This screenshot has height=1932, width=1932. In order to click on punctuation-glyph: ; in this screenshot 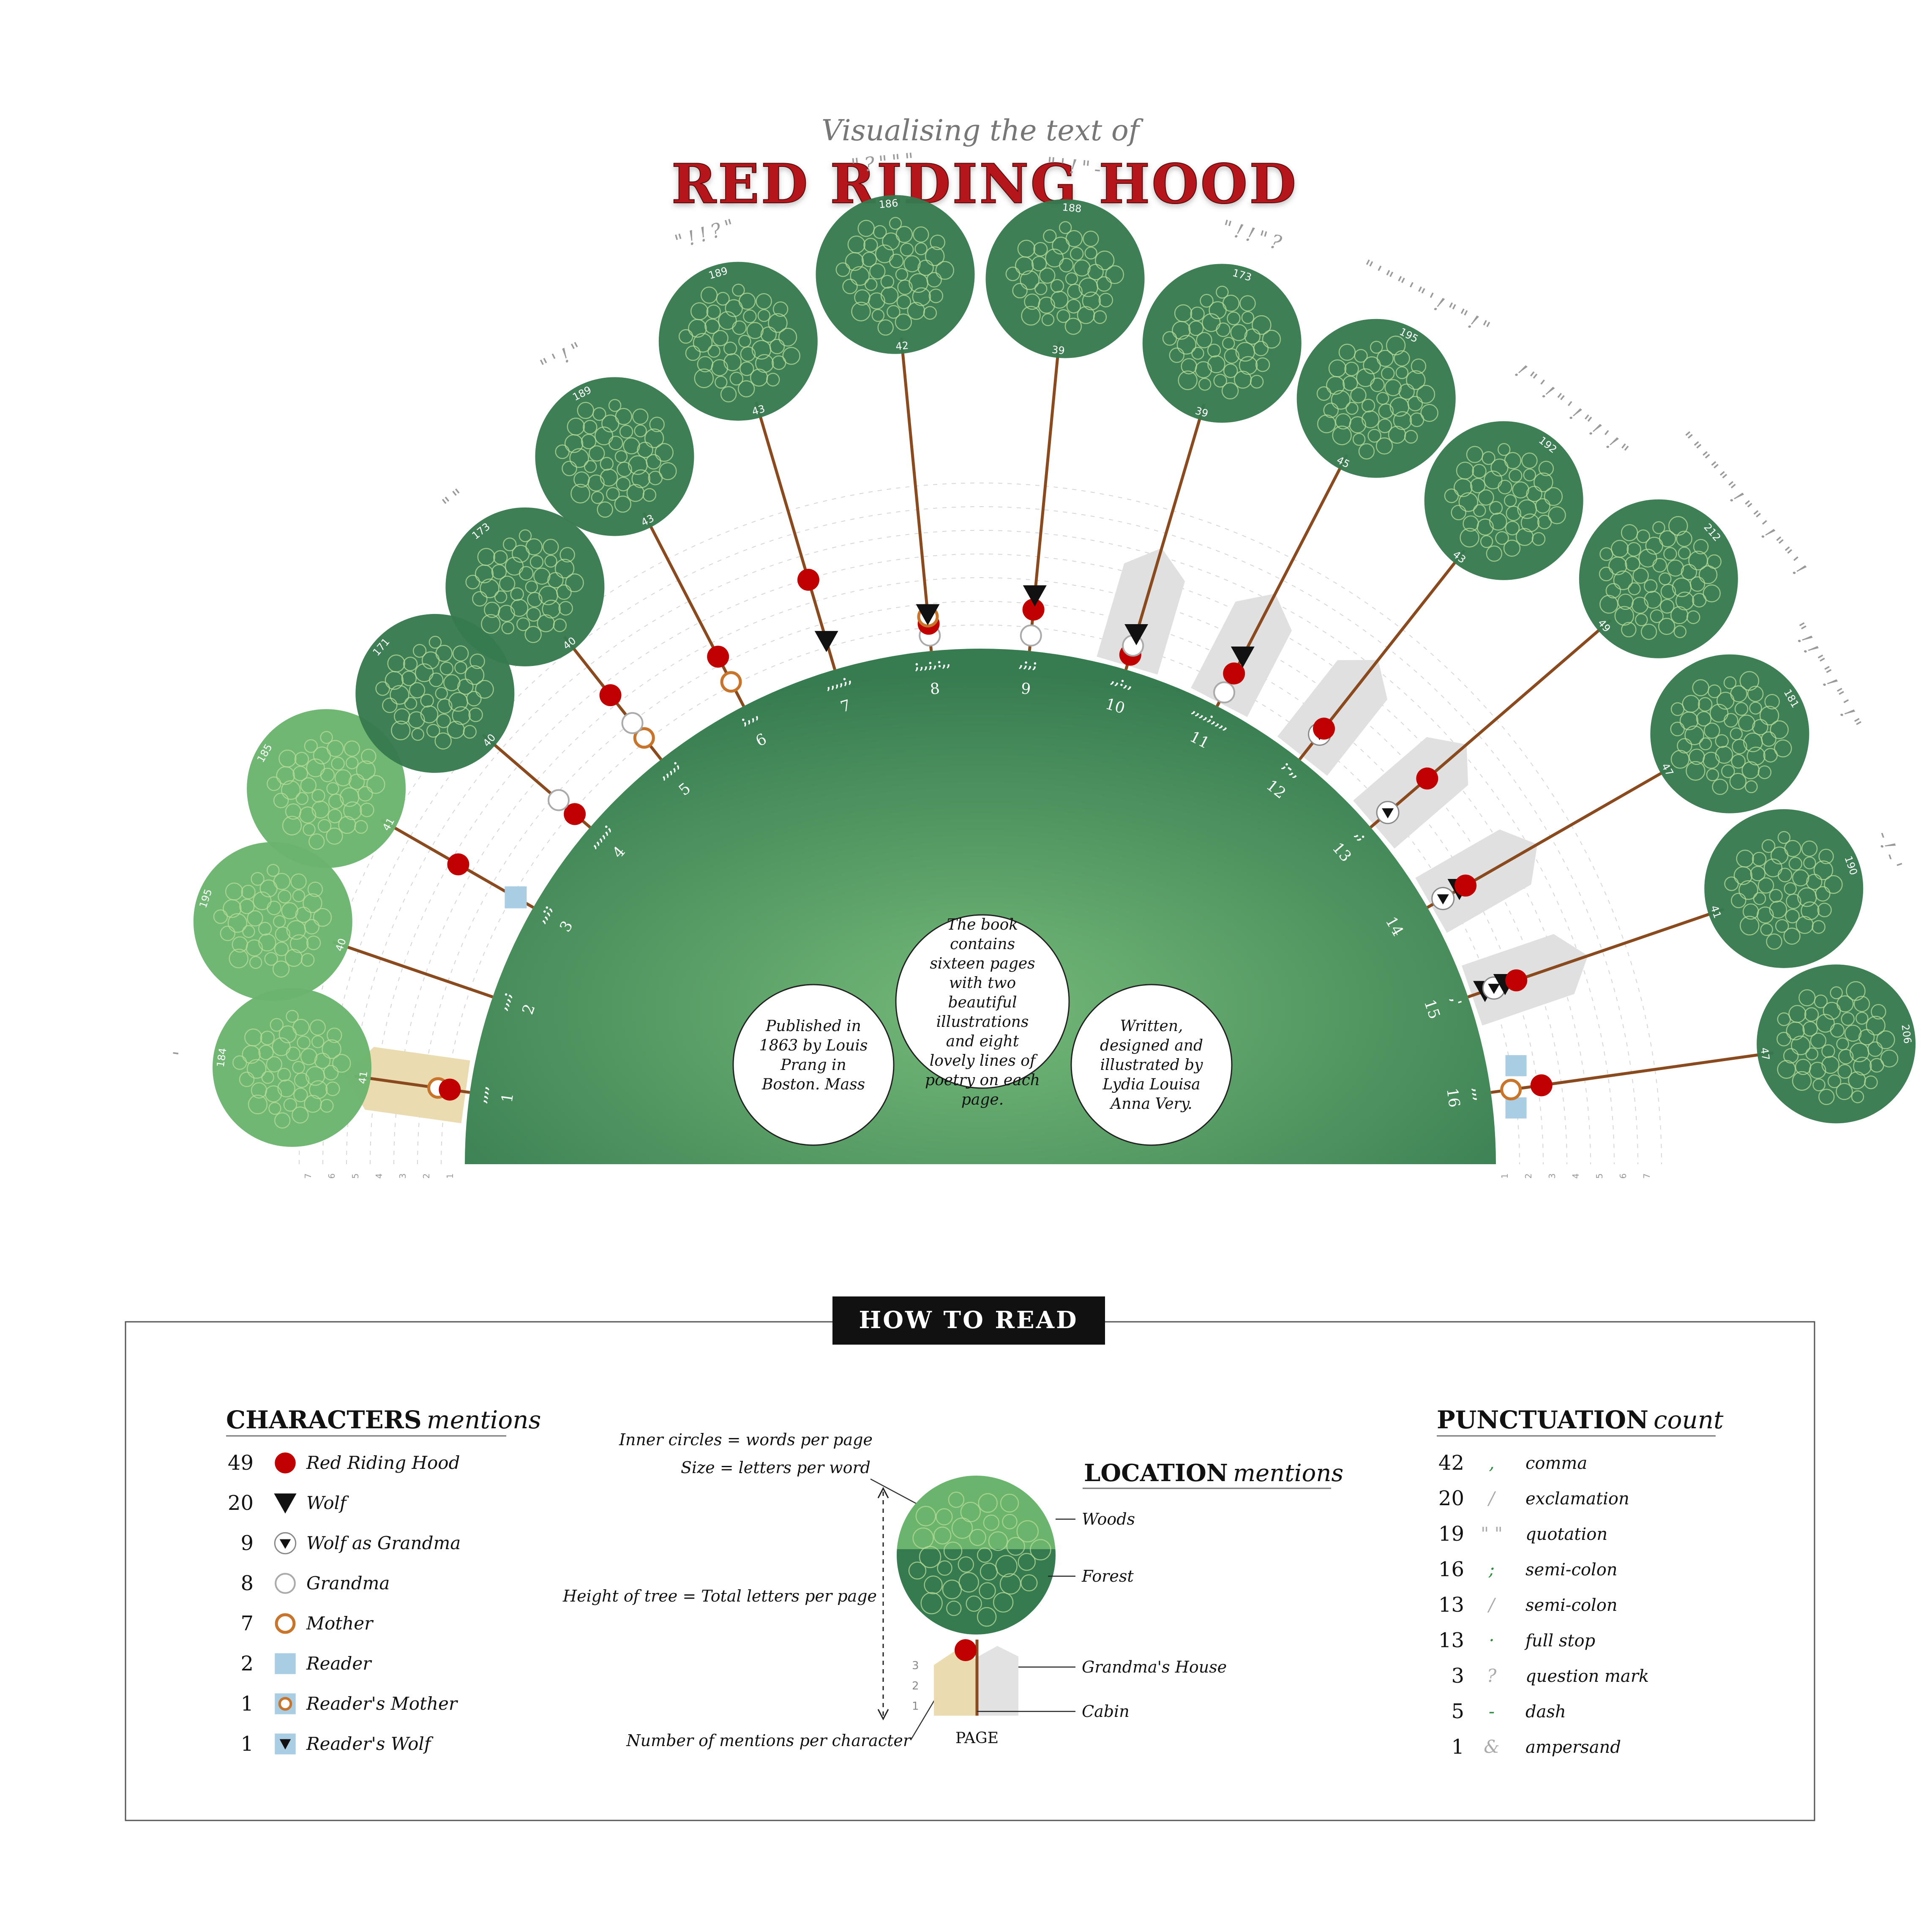, I will do `click(1491, 1569)`.